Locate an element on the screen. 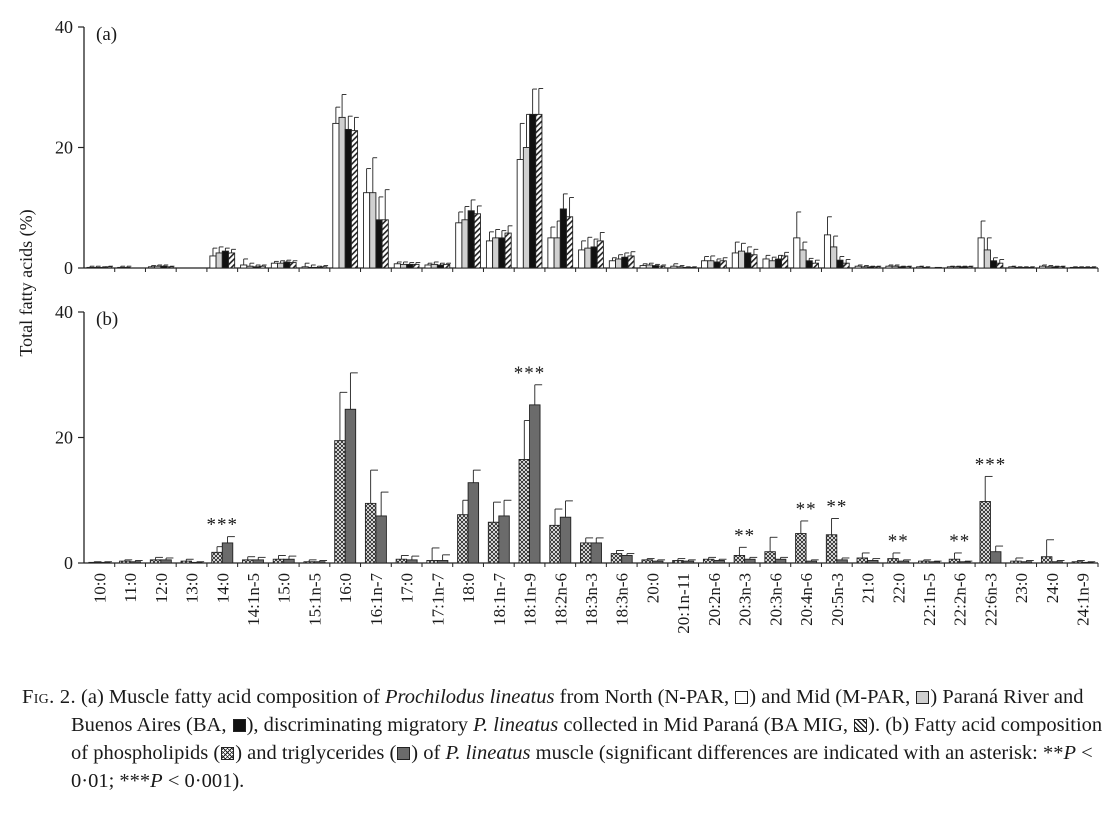  x-tick-label: 15:1n-5 is located at coordinates (314, 599).